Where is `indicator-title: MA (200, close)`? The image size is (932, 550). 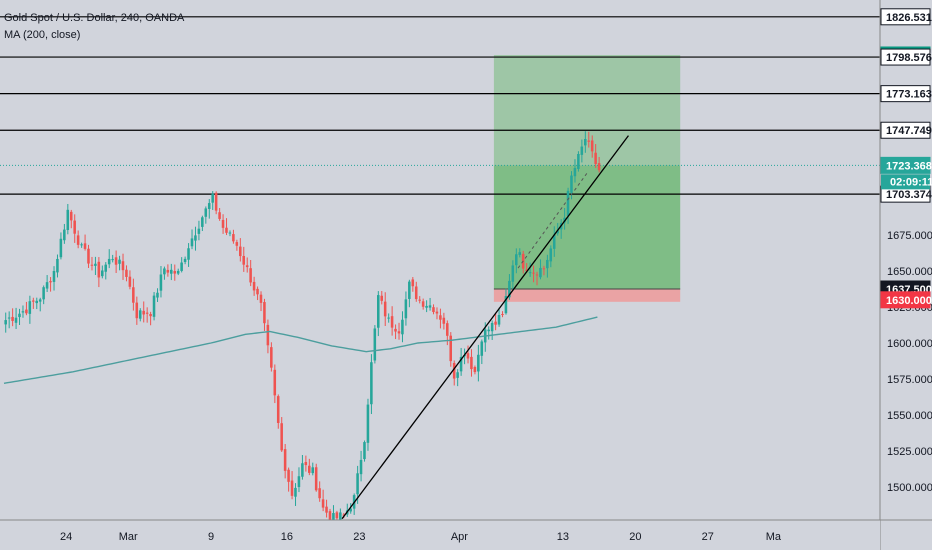 indicator-title: MA (200, close) is located at coordinates (42, 35).